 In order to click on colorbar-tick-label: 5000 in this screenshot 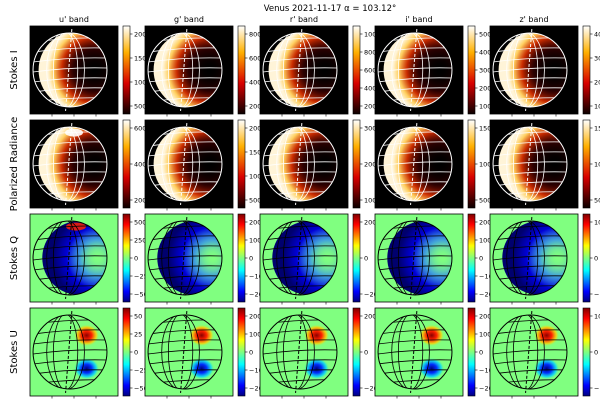, I will do `click(142, 106)`.